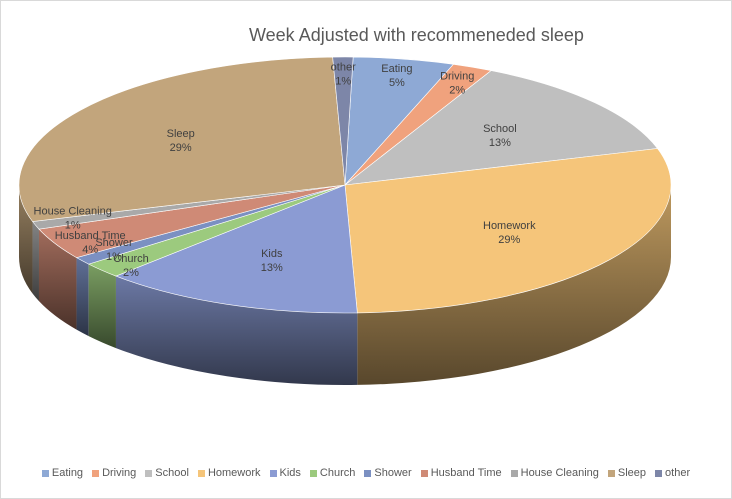 The width and height of the screenshot is (732, 499). I want to click on legend-label: Church, so click(337, 473).